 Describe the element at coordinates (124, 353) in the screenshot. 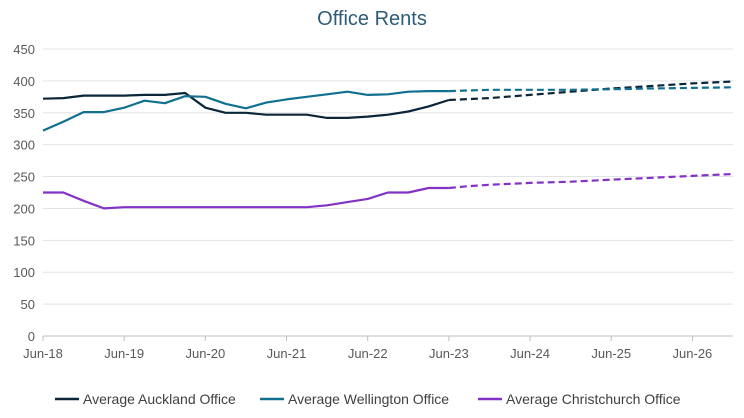

I see `x-tick-label: Jun-19` at that location.